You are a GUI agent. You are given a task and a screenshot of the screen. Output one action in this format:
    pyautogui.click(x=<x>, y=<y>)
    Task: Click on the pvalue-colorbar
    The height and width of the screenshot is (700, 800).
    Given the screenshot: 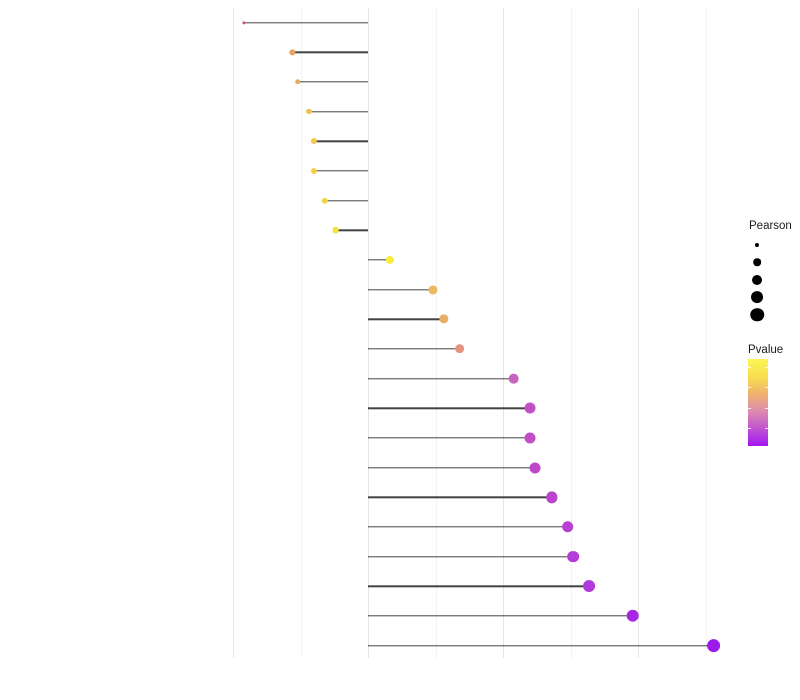 What is the action you would take?
    pyautogui.click(x=758, y=402)
    